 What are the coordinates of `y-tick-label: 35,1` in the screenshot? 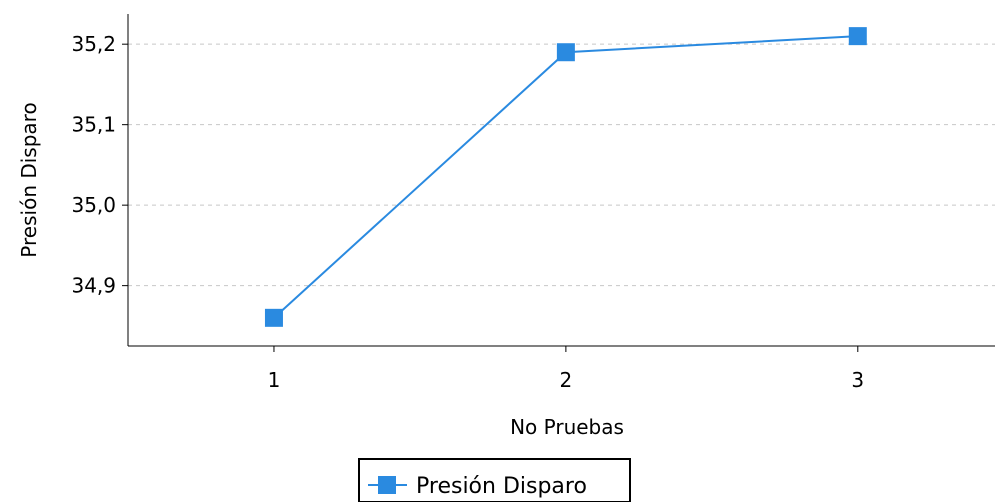 It's located at (93, 125).